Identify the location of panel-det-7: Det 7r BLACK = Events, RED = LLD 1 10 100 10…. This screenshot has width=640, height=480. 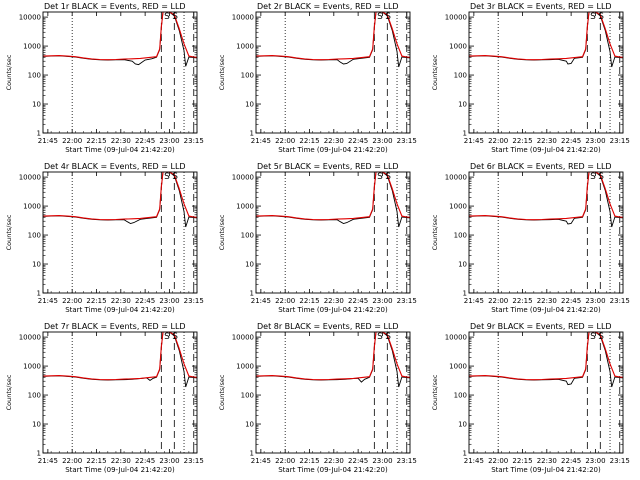
(104, 398).